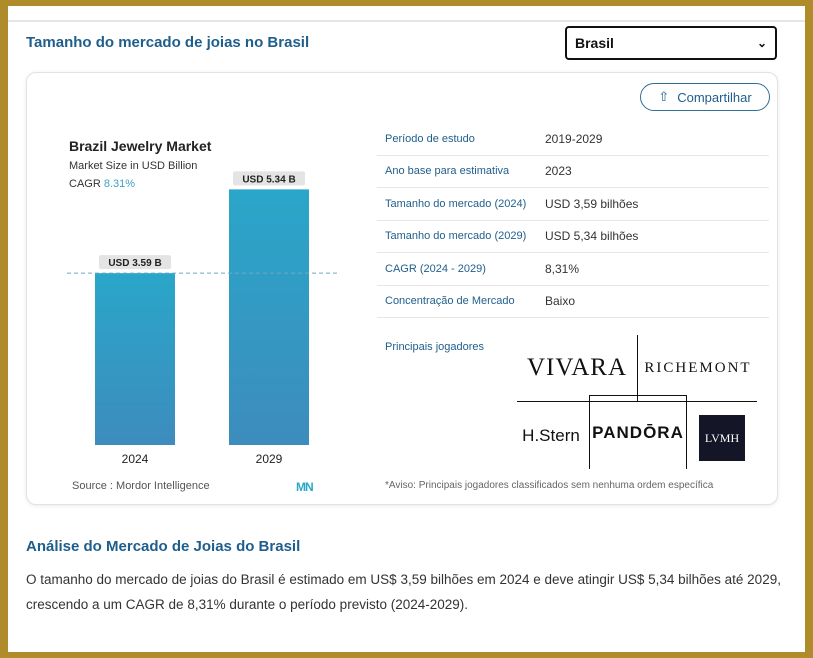  I want to click on stat-label: Tamanho do mercado (2024), so click(456, 203).